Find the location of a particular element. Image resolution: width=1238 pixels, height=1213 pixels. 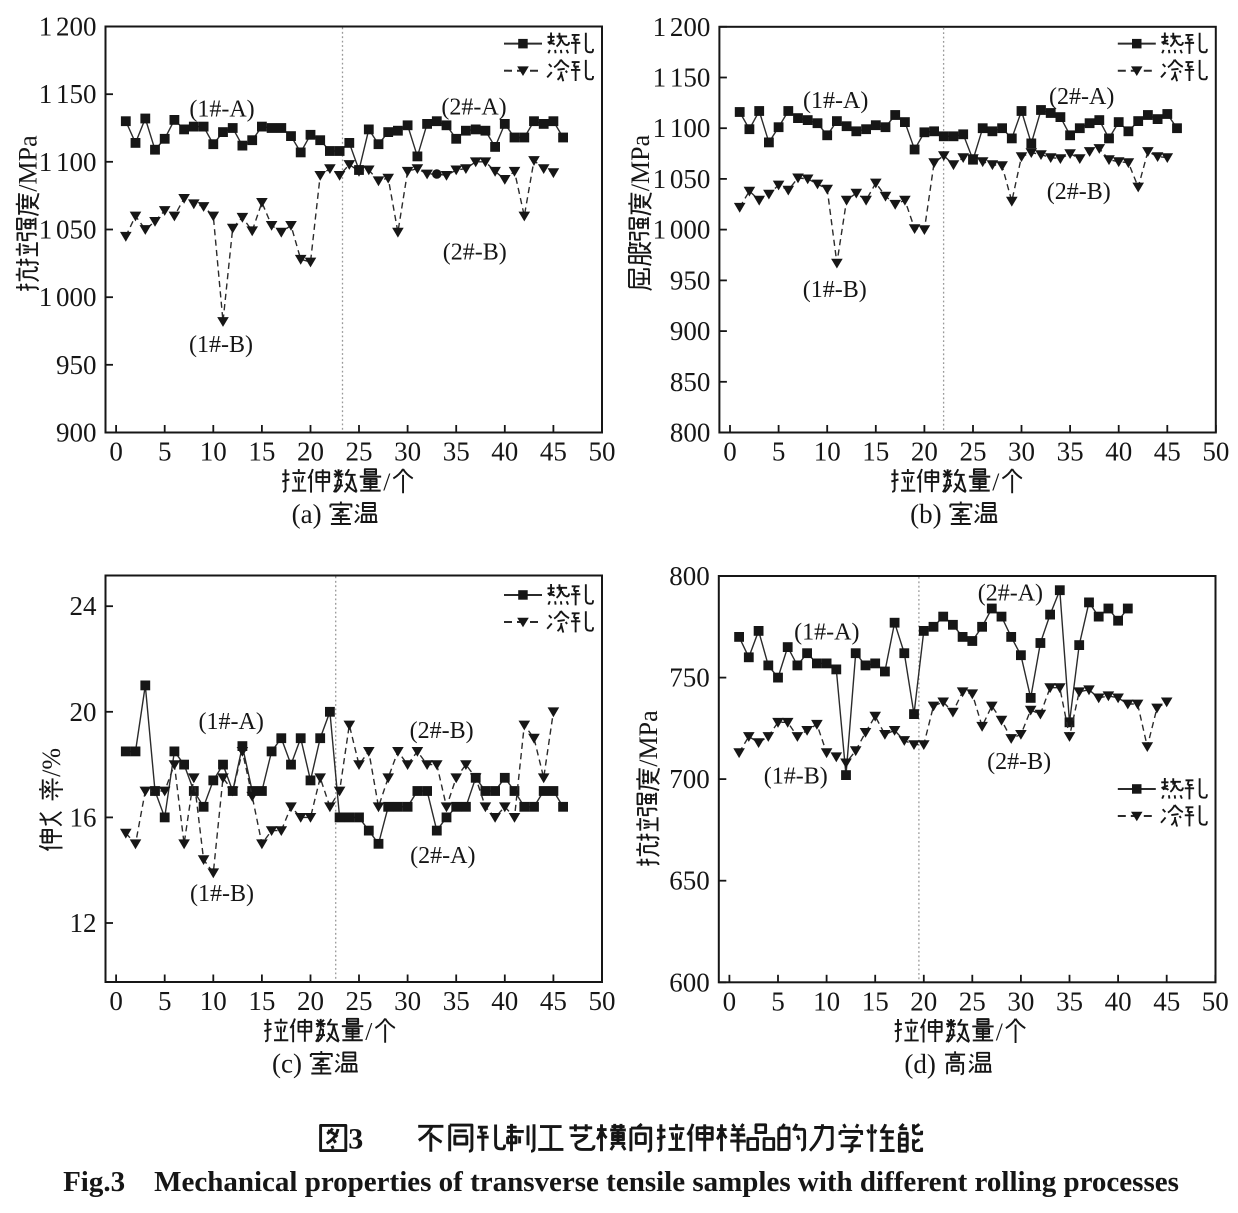

svg-text: 3 is located at coordinates (367, 1139).